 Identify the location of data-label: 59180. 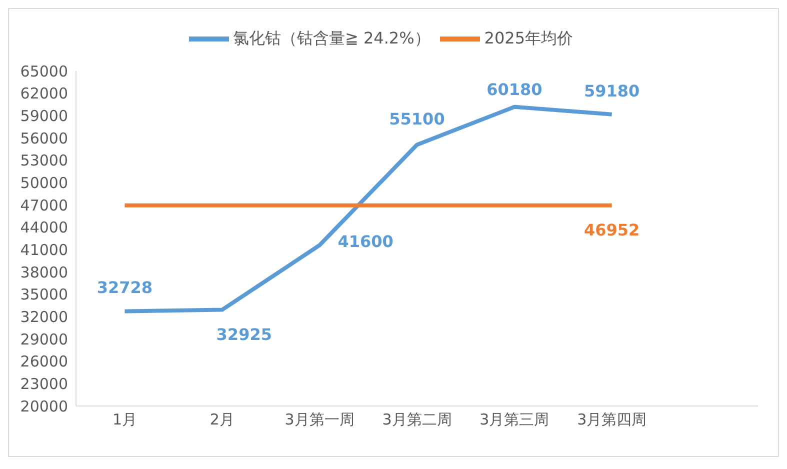
(612, 90).